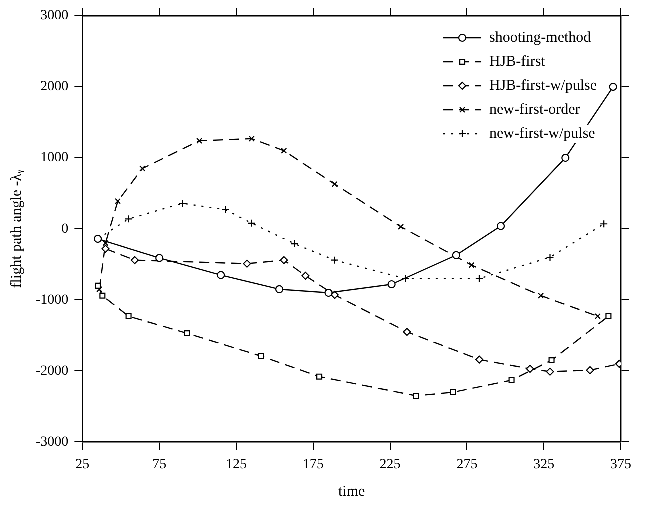 Image resolution: width=645 pixels, height=509 pixels. I want to click on x-tick-label: 275, so click(467, 464).